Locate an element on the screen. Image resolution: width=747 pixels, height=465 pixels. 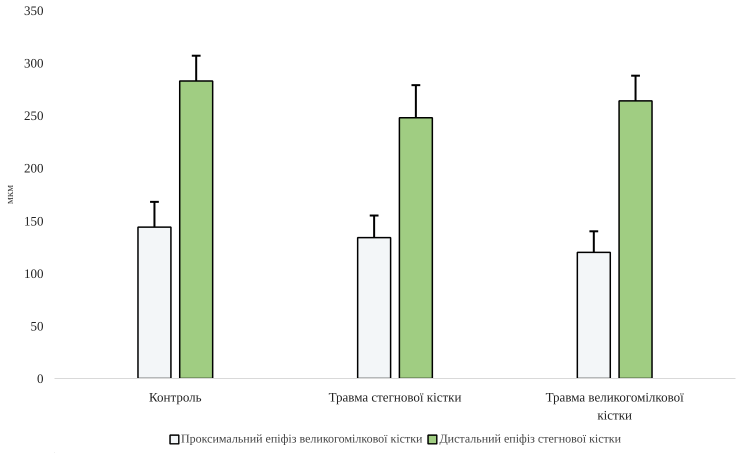
y-tick-label: 200 is located at coordinates (34, 168).